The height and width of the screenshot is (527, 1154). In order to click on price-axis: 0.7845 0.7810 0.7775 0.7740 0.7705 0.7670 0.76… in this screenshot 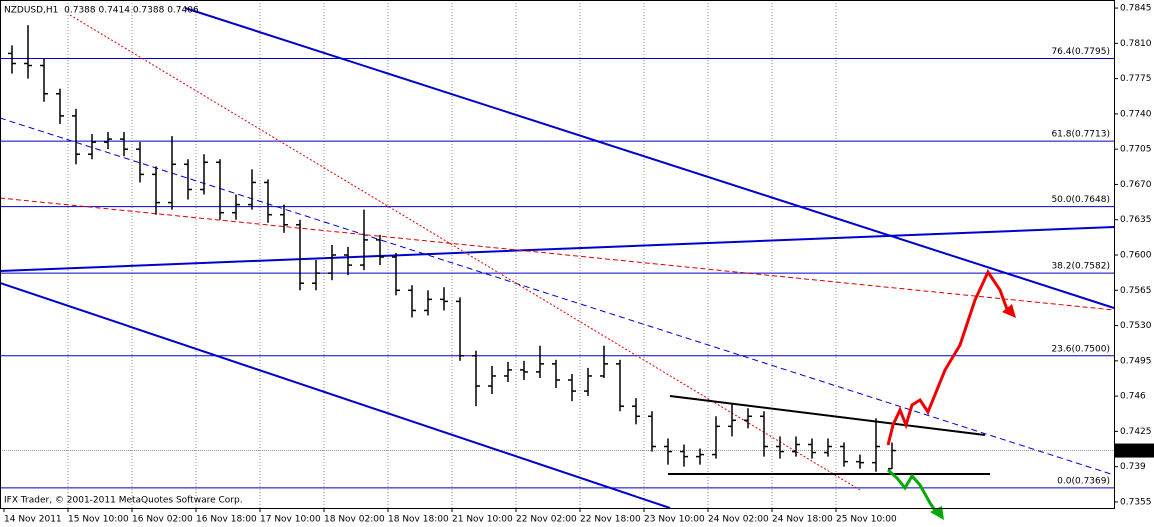, I will do `click(1134, 255)`.